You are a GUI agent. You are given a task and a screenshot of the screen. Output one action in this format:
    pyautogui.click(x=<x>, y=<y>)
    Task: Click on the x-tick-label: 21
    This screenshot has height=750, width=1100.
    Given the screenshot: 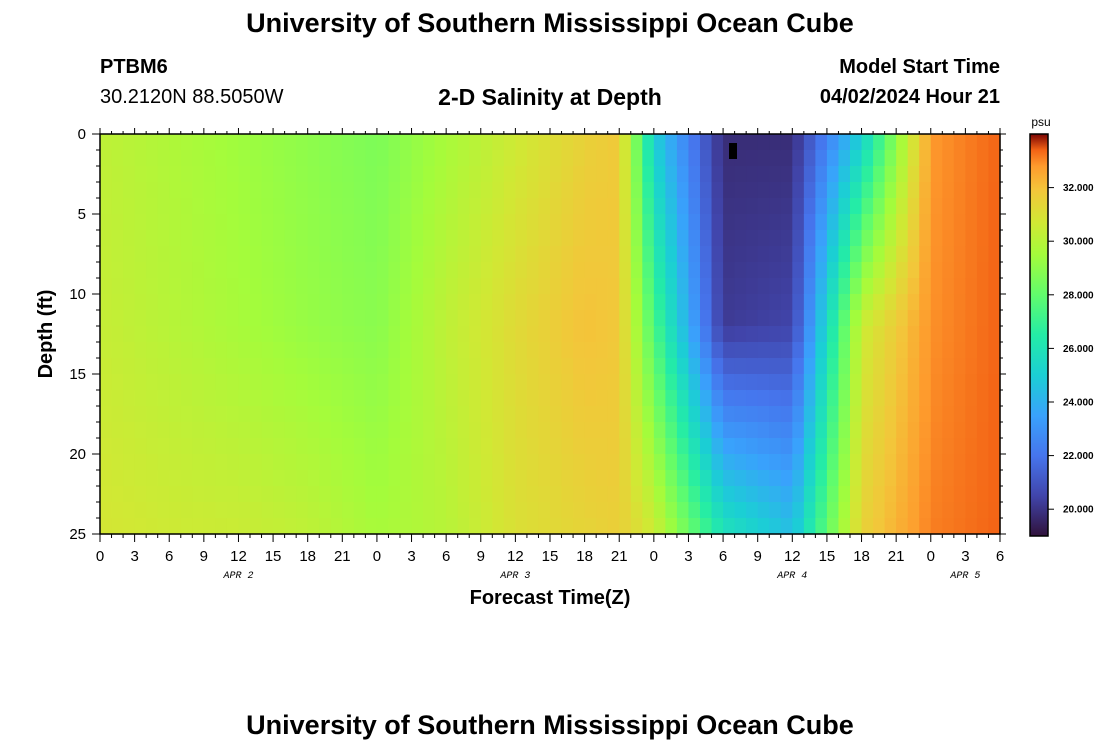 What is the action you would take?
    pyautogui.click(x=619, y=556)
    